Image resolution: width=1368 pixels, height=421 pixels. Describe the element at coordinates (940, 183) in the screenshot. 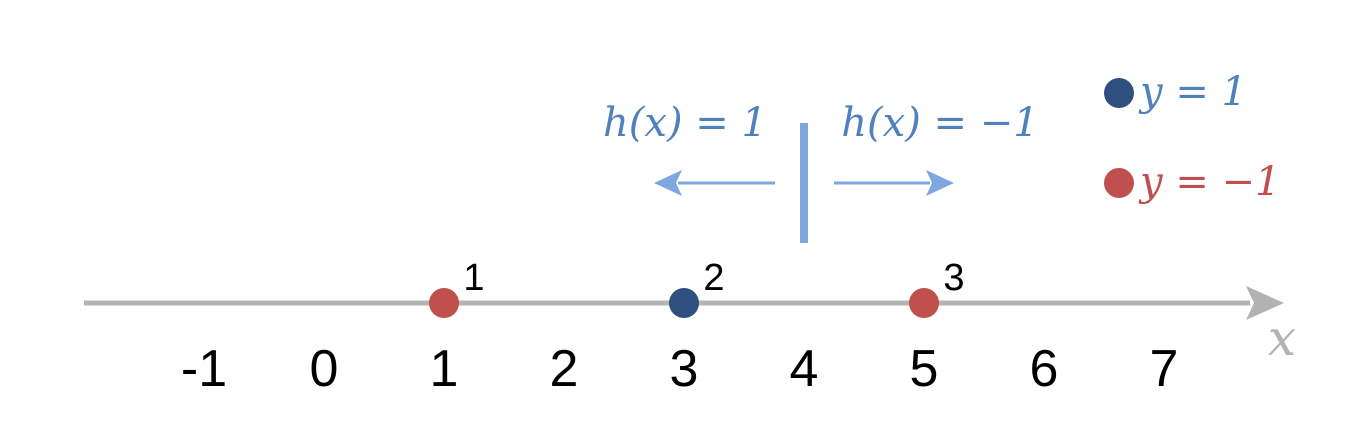

I see `right-arrowhead` at that location.